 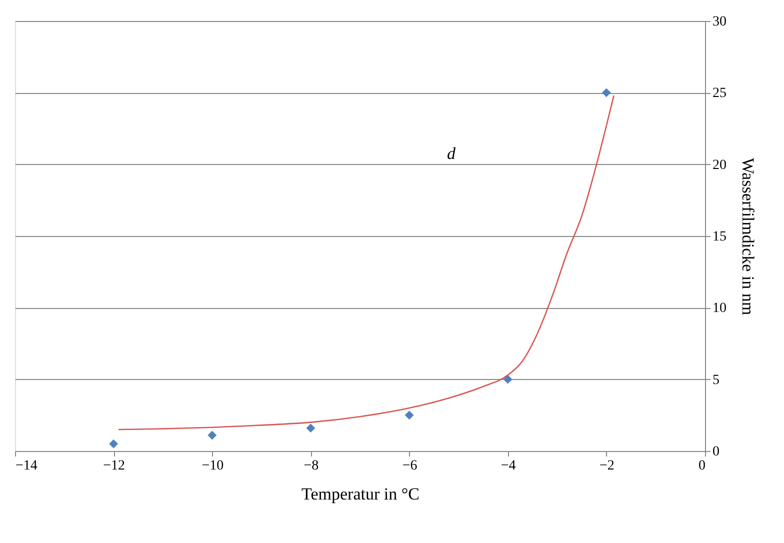 I want to click on x-tick-label: −4, so click(x=508, y=466).